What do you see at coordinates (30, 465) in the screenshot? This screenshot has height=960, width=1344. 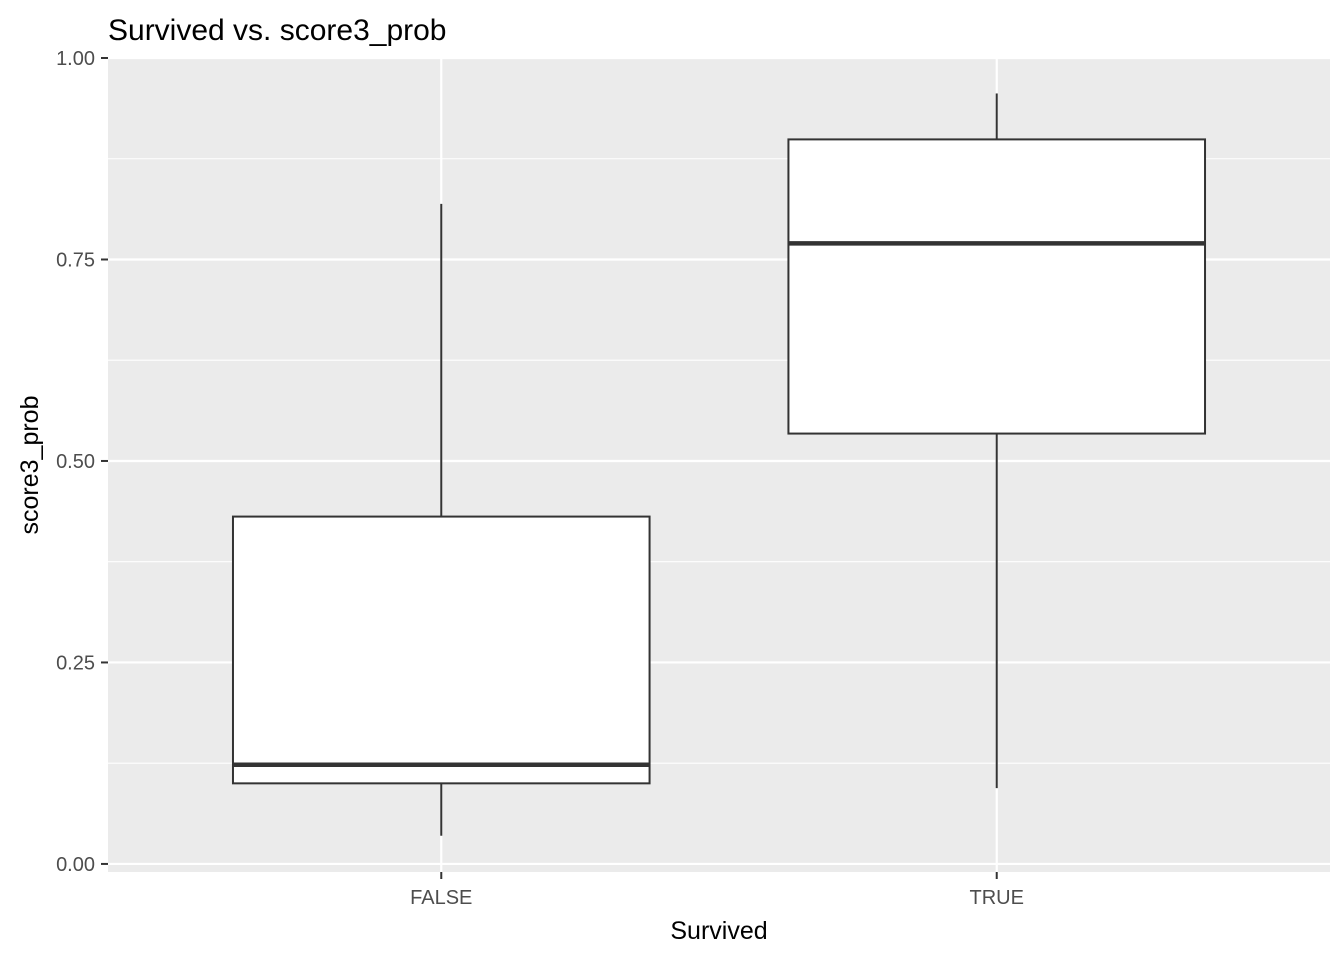 I see `y-axis-title: score3_prob` at bounding box center [30, 465].